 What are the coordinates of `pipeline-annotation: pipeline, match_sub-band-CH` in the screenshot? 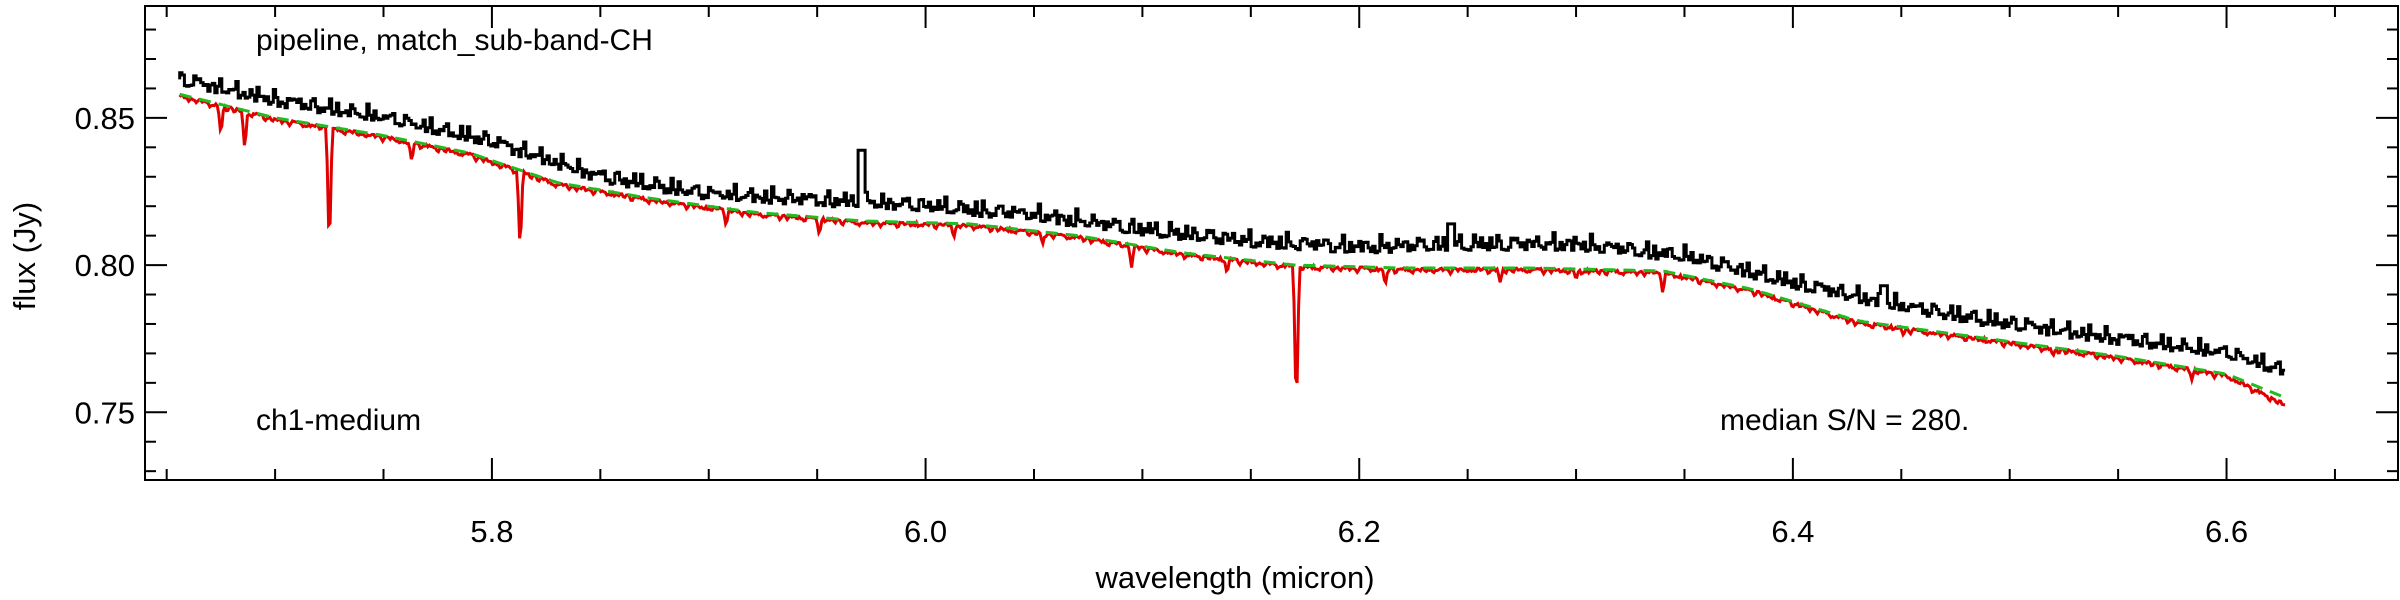 It's located at (454, 40).